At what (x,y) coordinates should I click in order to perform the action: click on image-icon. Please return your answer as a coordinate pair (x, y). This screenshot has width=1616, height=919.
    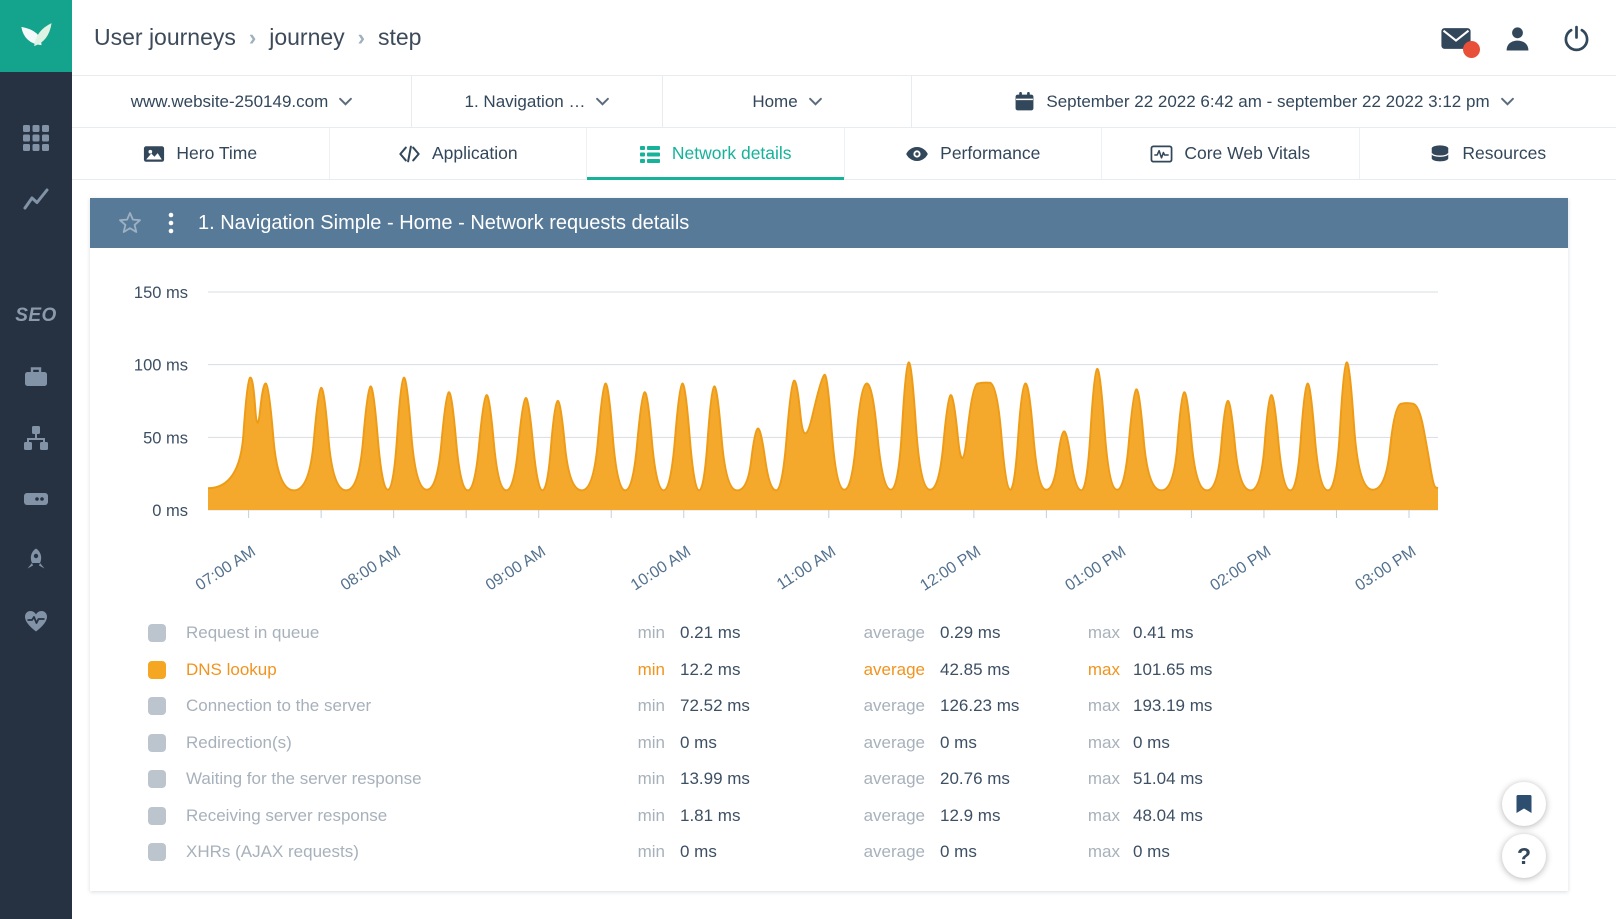
    Looking at the image, I should click on (154, 153).